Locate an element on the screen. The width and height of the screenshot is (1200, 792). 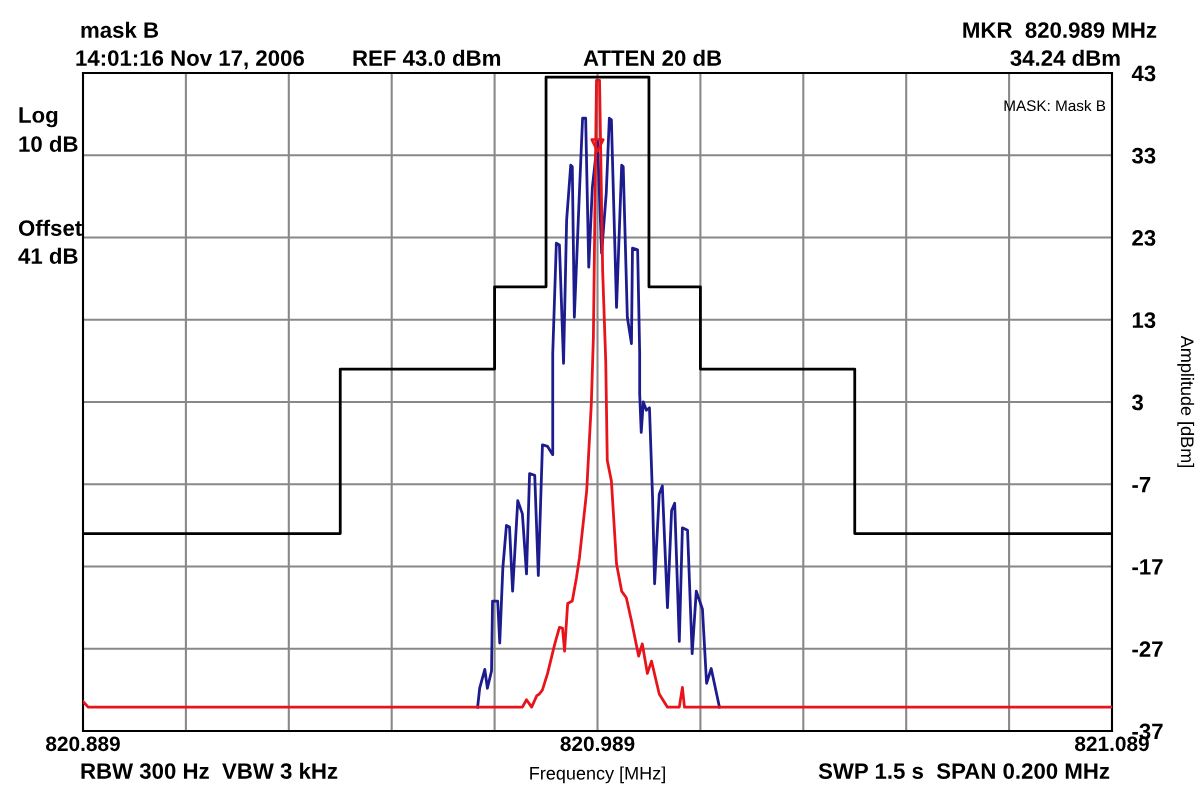
text: 41 dB is located at coordinates (48, 255).